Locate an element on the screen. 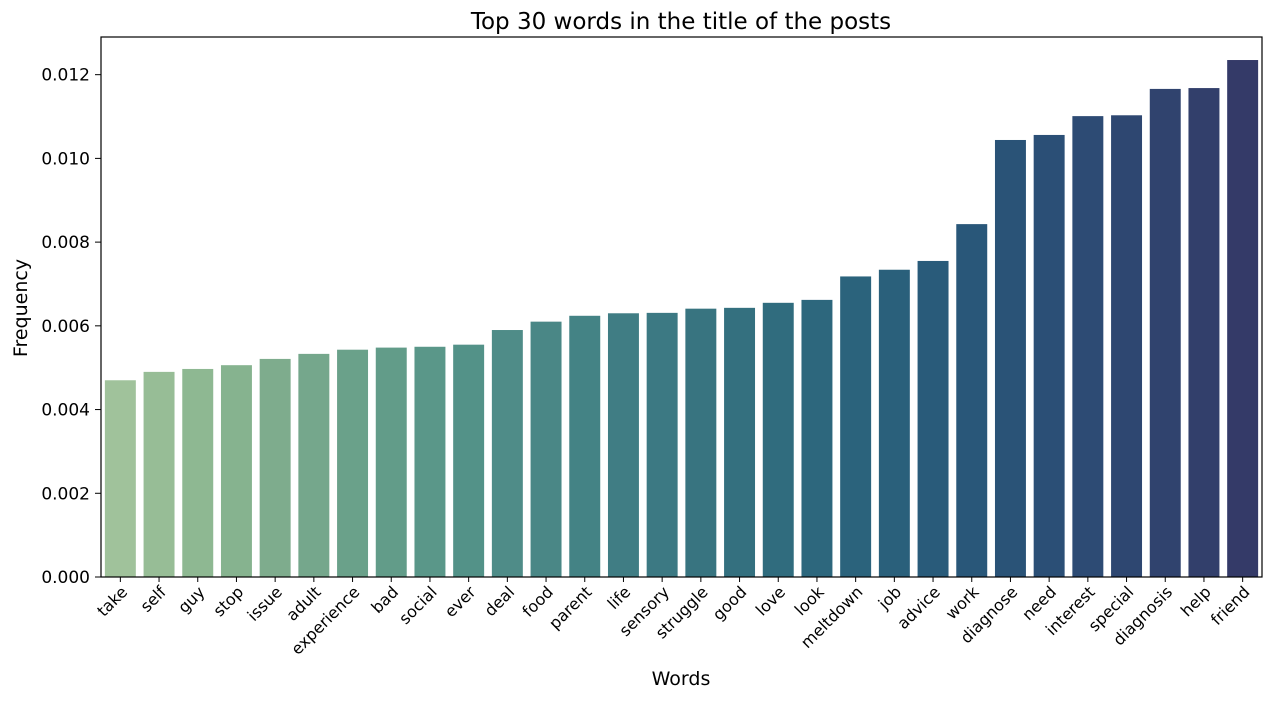 Image resolution: width=1276 pixels, height=703 pixels. bar-guy is located at coordinates (198, 472).